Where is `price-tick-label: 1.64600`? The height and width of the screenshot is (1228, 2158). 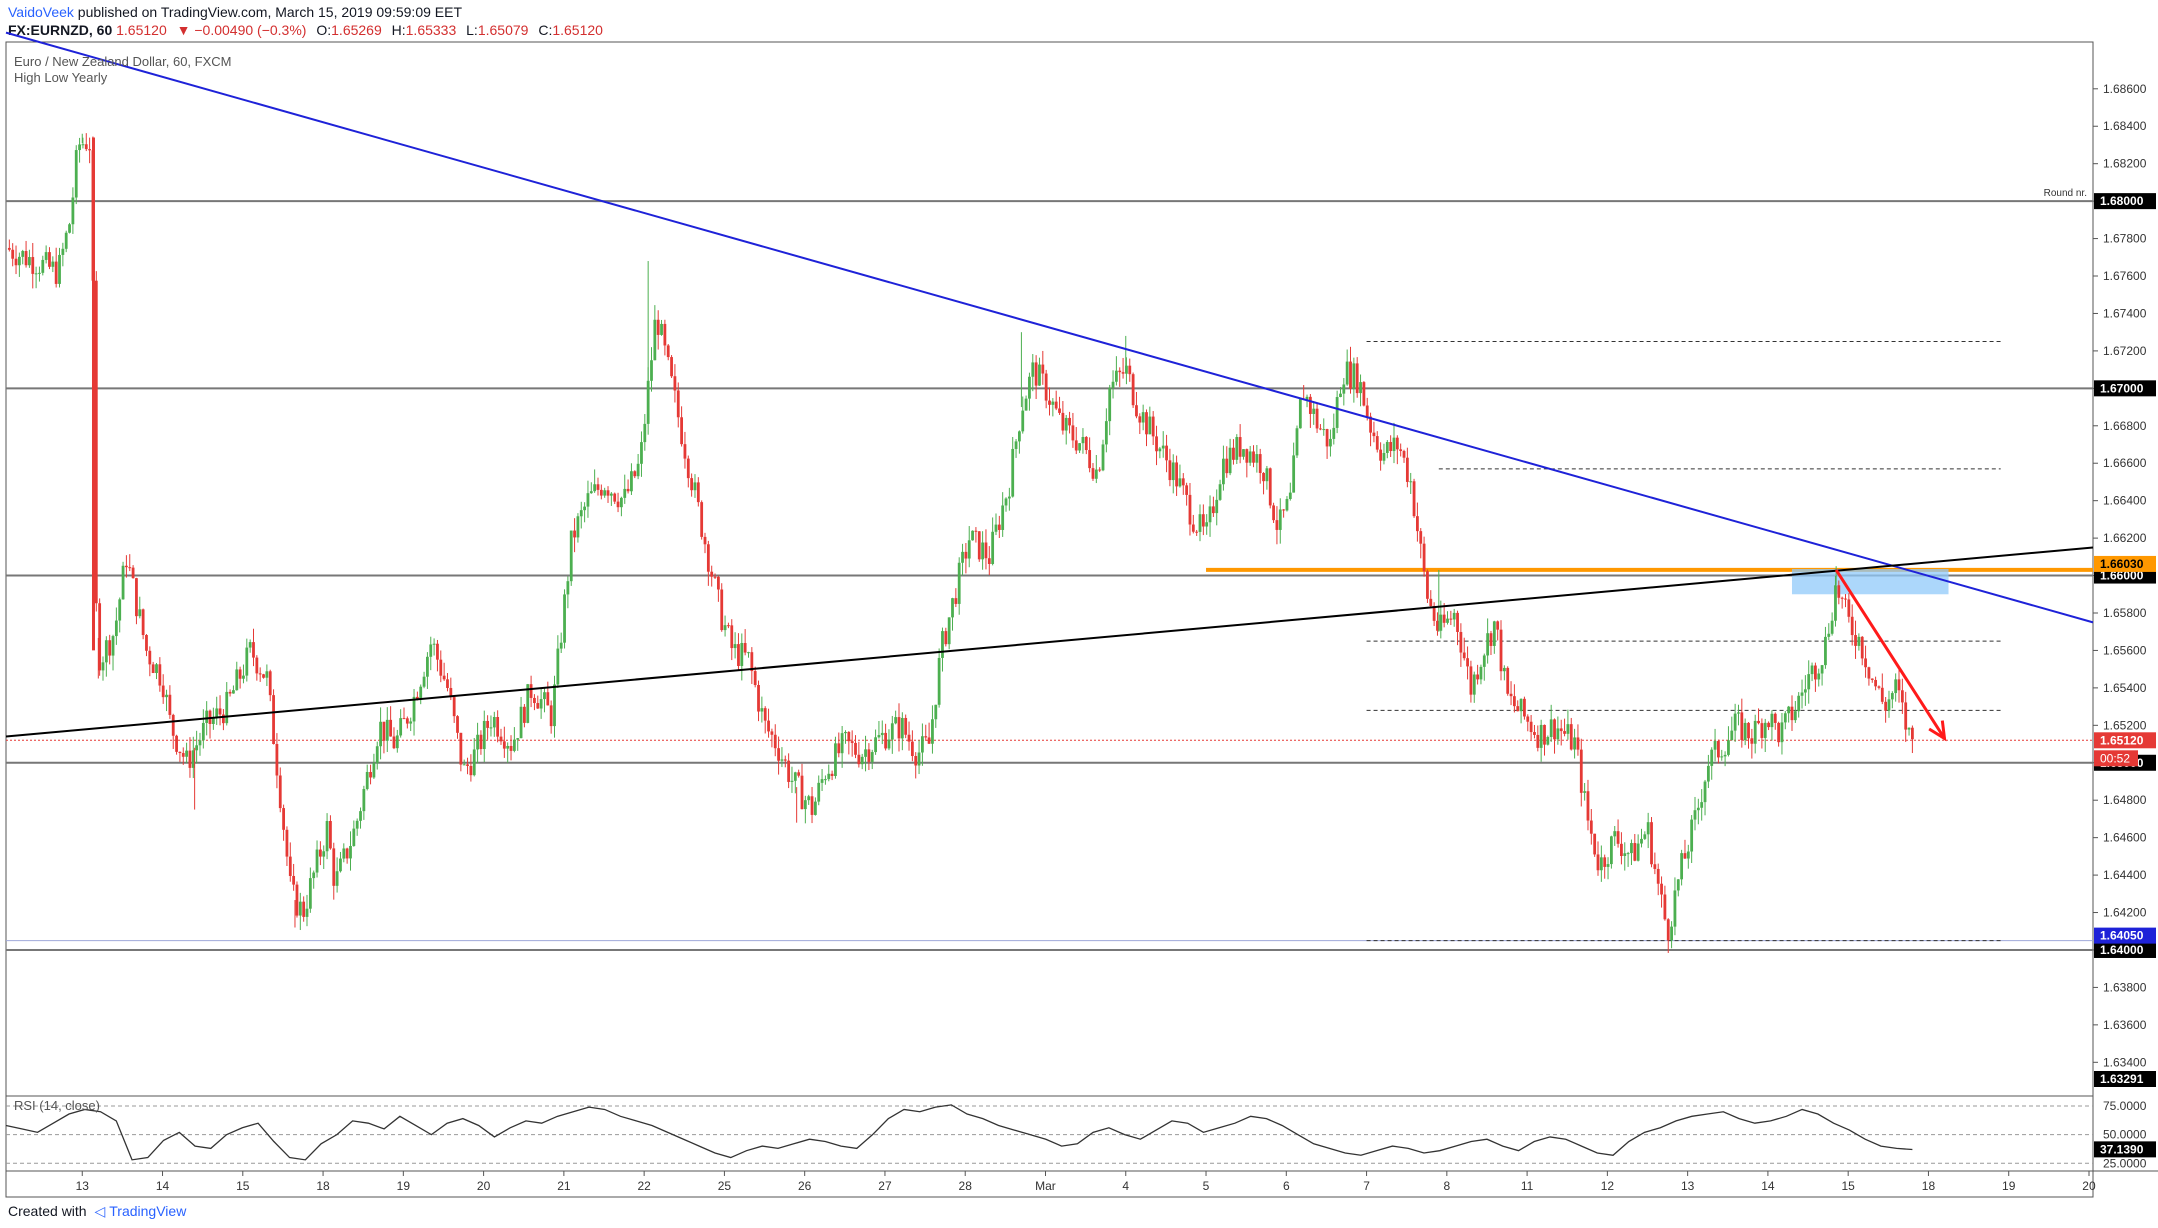 price-tick-label: 1.64600 is located at coordinates (2125, 838).